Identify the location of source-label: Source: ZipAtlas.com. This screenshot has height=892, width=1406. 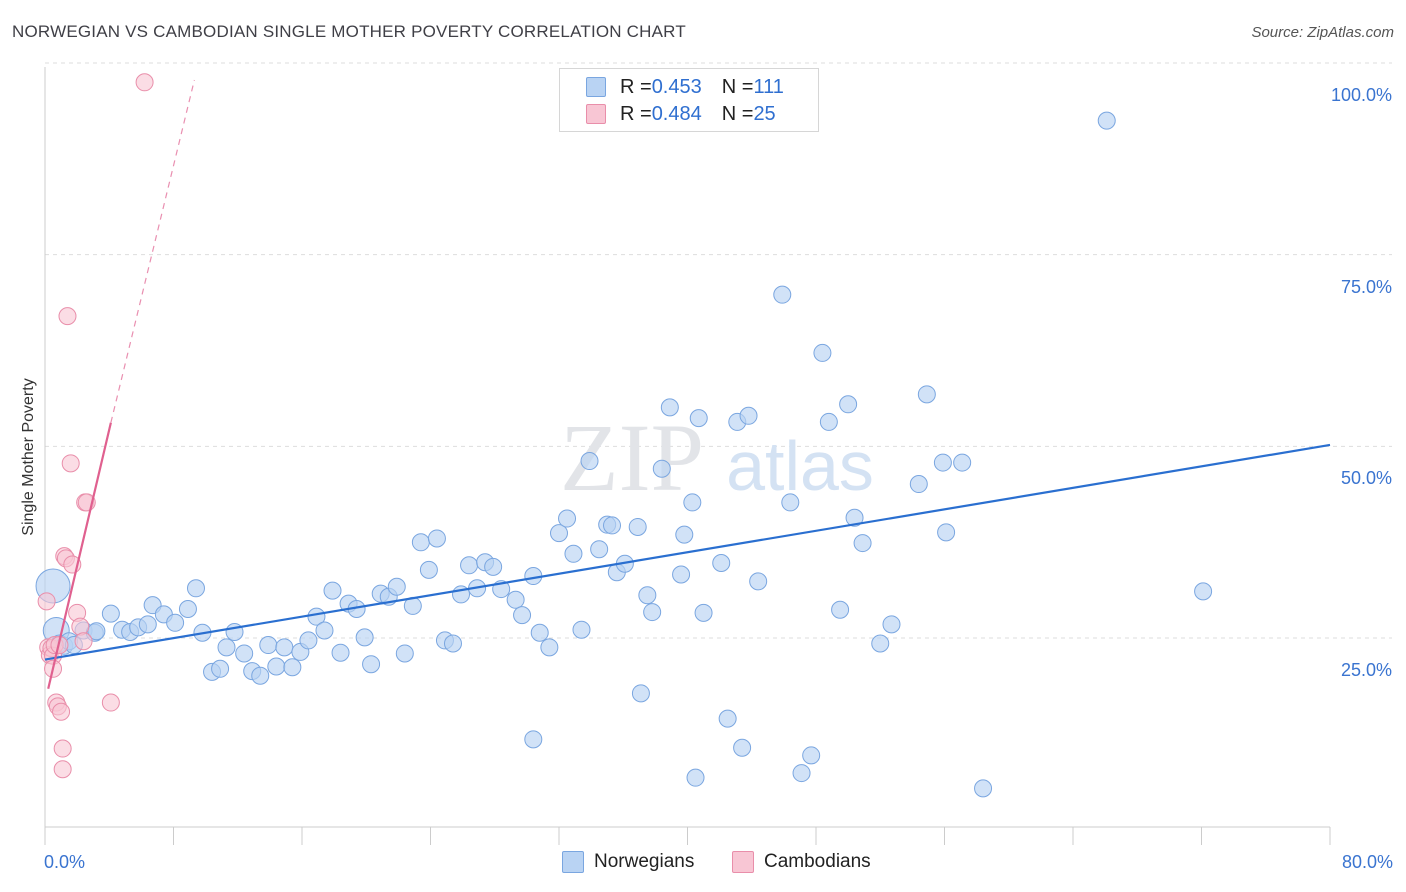
(1322, 32).